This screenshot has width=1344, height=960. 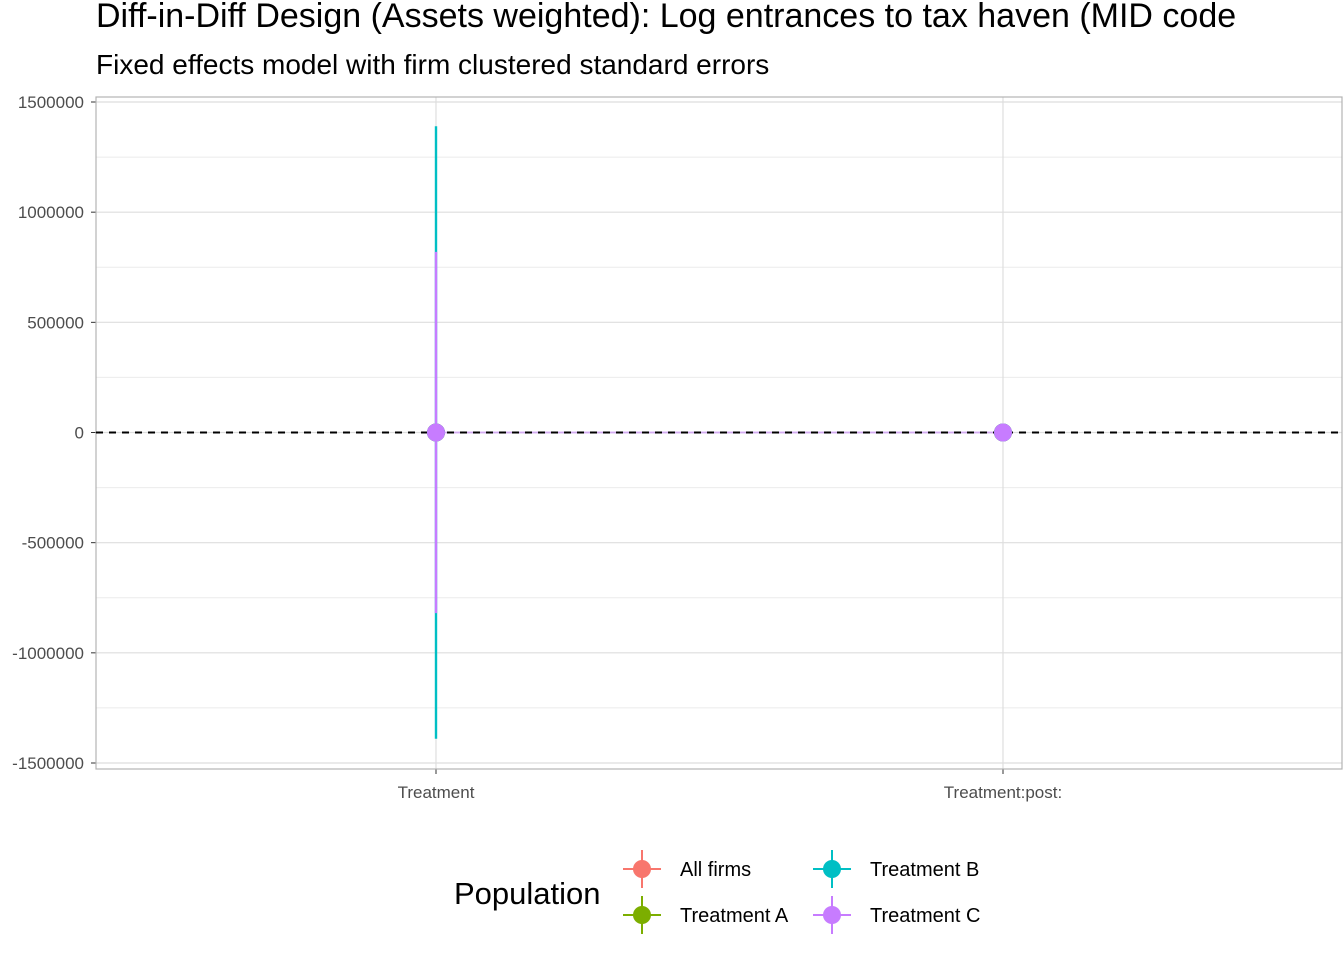 I want to click on legend-label: Treatment C, so click(x=925, y=916).